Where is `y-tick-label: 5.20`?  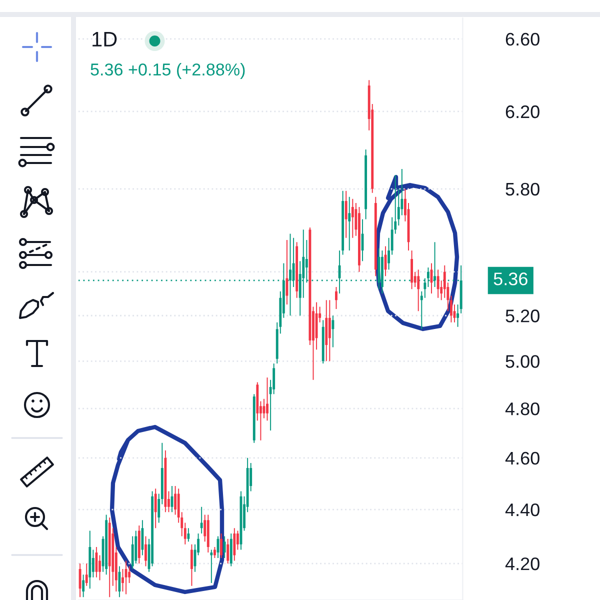 y-tick-label: 5.20 is located at coordinates (523, 316).